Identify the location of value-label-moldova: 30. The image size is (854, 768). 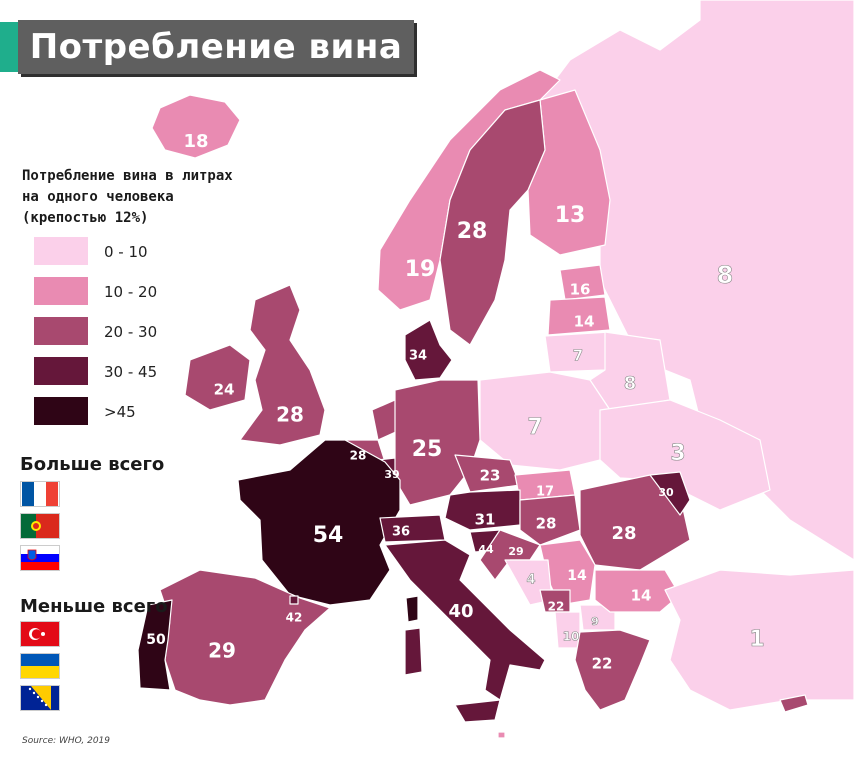
(666, 492).